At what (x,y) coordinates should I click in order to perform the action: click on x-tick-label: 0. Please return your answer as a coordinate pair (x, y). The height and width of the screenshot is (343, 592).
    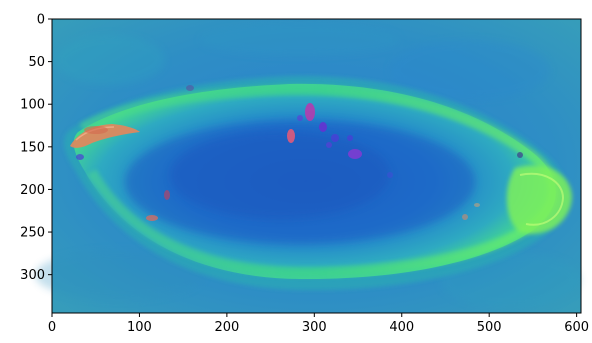
    Looking at the image, I should click on (52, 327).